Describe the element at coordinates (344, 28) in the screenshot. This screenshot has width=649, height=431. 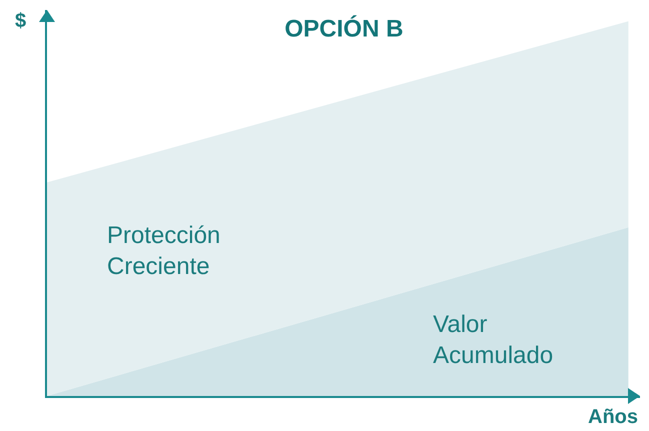
I see `chart-title: OPCIÓN B` at that location.